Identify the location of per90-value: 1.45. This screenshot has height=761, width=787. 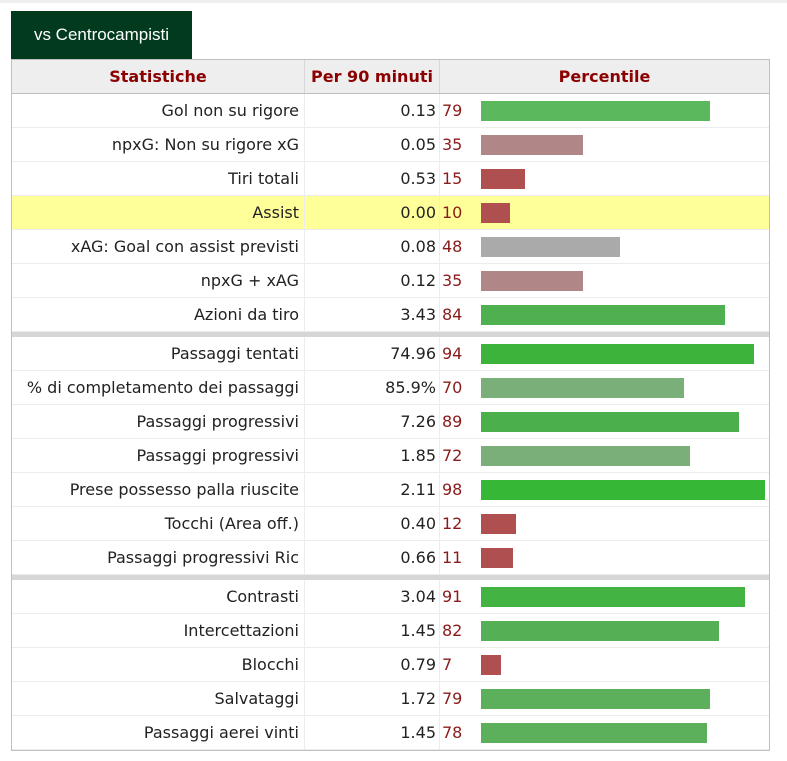
(418, 630).